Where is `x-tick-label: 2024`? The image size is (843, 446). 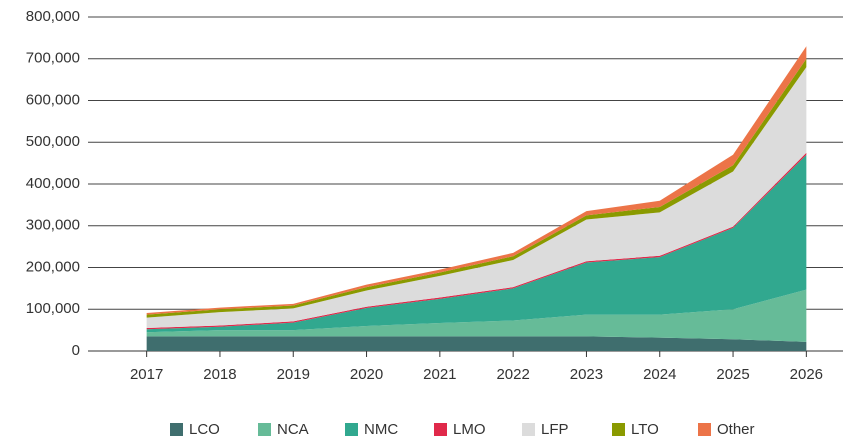
x-tick-label: 2024 is located at coordinates (659, 374).